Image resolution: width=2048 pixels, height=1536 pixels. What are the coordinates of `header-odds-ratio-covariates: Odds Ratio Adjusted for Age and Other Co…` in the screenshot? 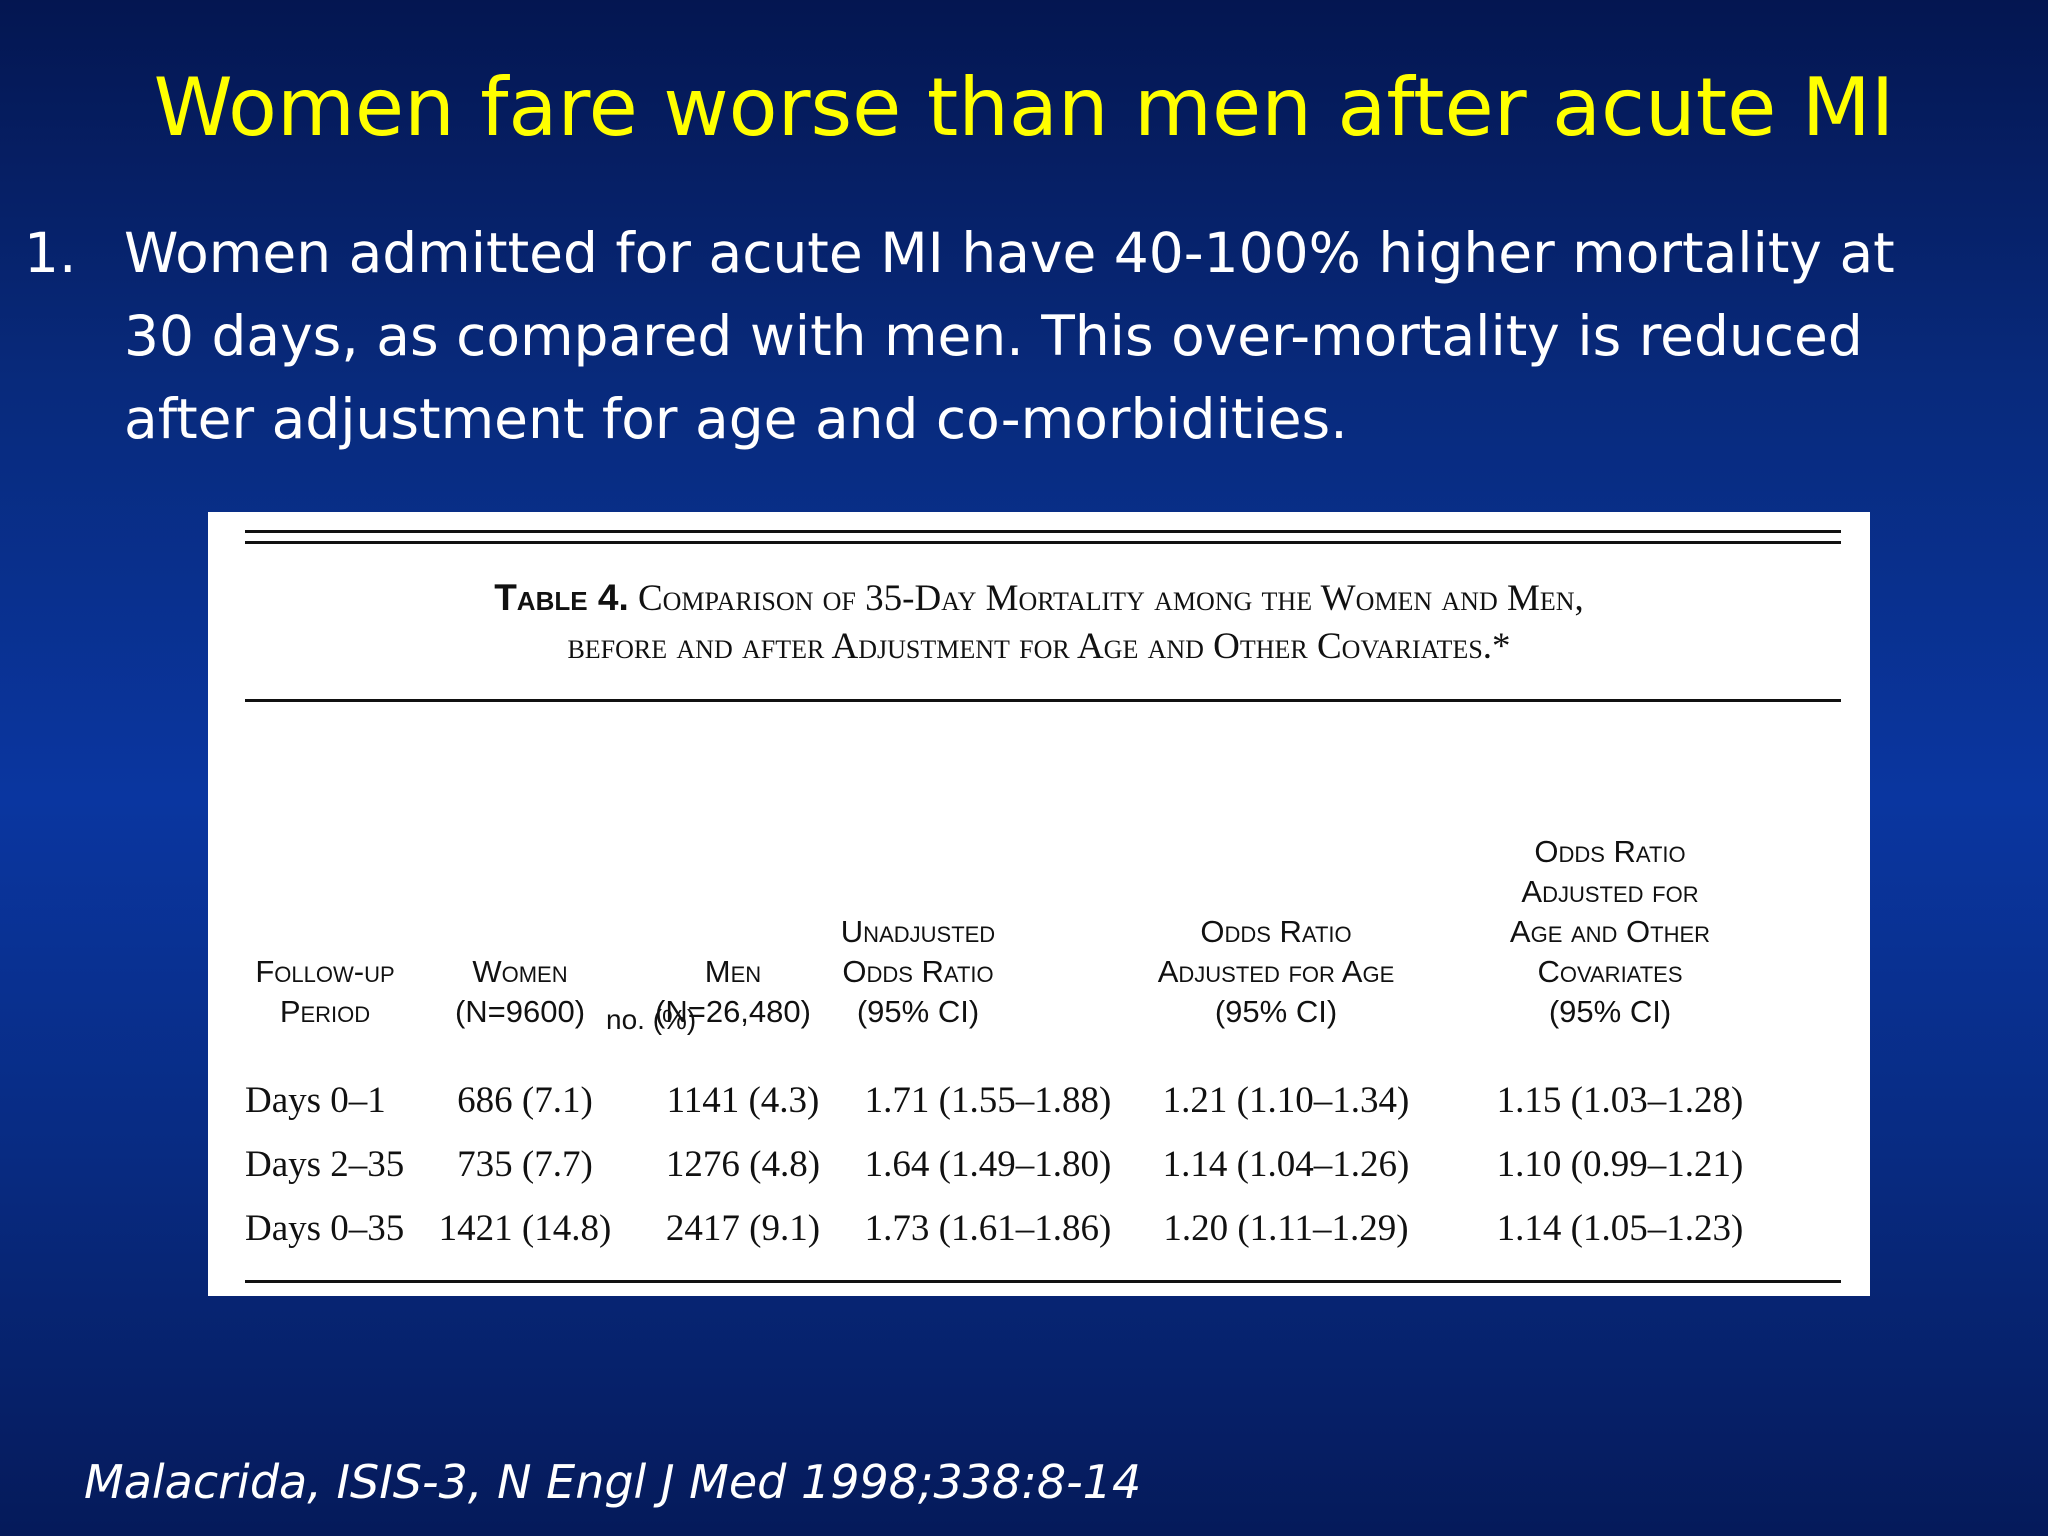 It's located at (1610, 931).